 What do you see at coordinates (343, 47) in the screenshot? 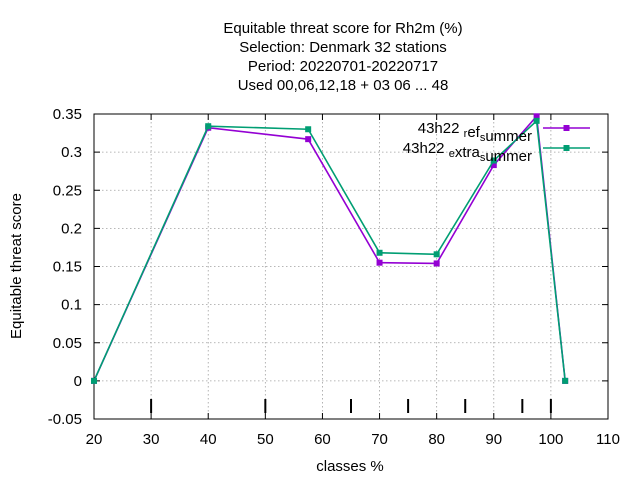
I see `title-line-2: Selection: Denmark 32 stations` at bounding box center [343, 47].